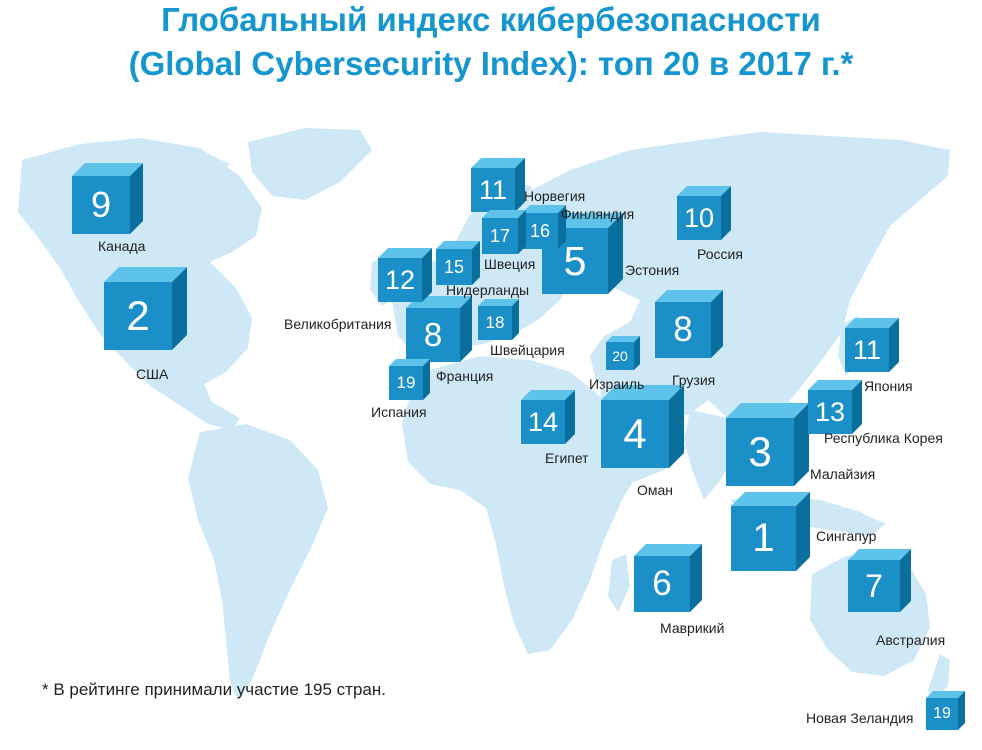  I want to click on cube-malaysia: 3, so click(767, 444).